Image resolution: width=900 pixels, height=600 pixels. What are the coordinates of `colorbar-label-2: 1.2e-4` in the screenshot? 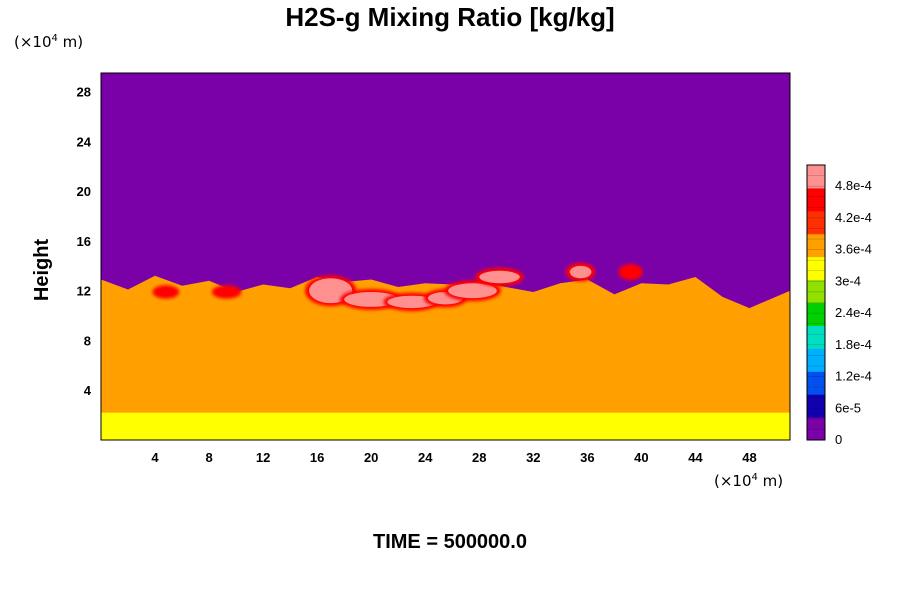 It's located at (853, 376).